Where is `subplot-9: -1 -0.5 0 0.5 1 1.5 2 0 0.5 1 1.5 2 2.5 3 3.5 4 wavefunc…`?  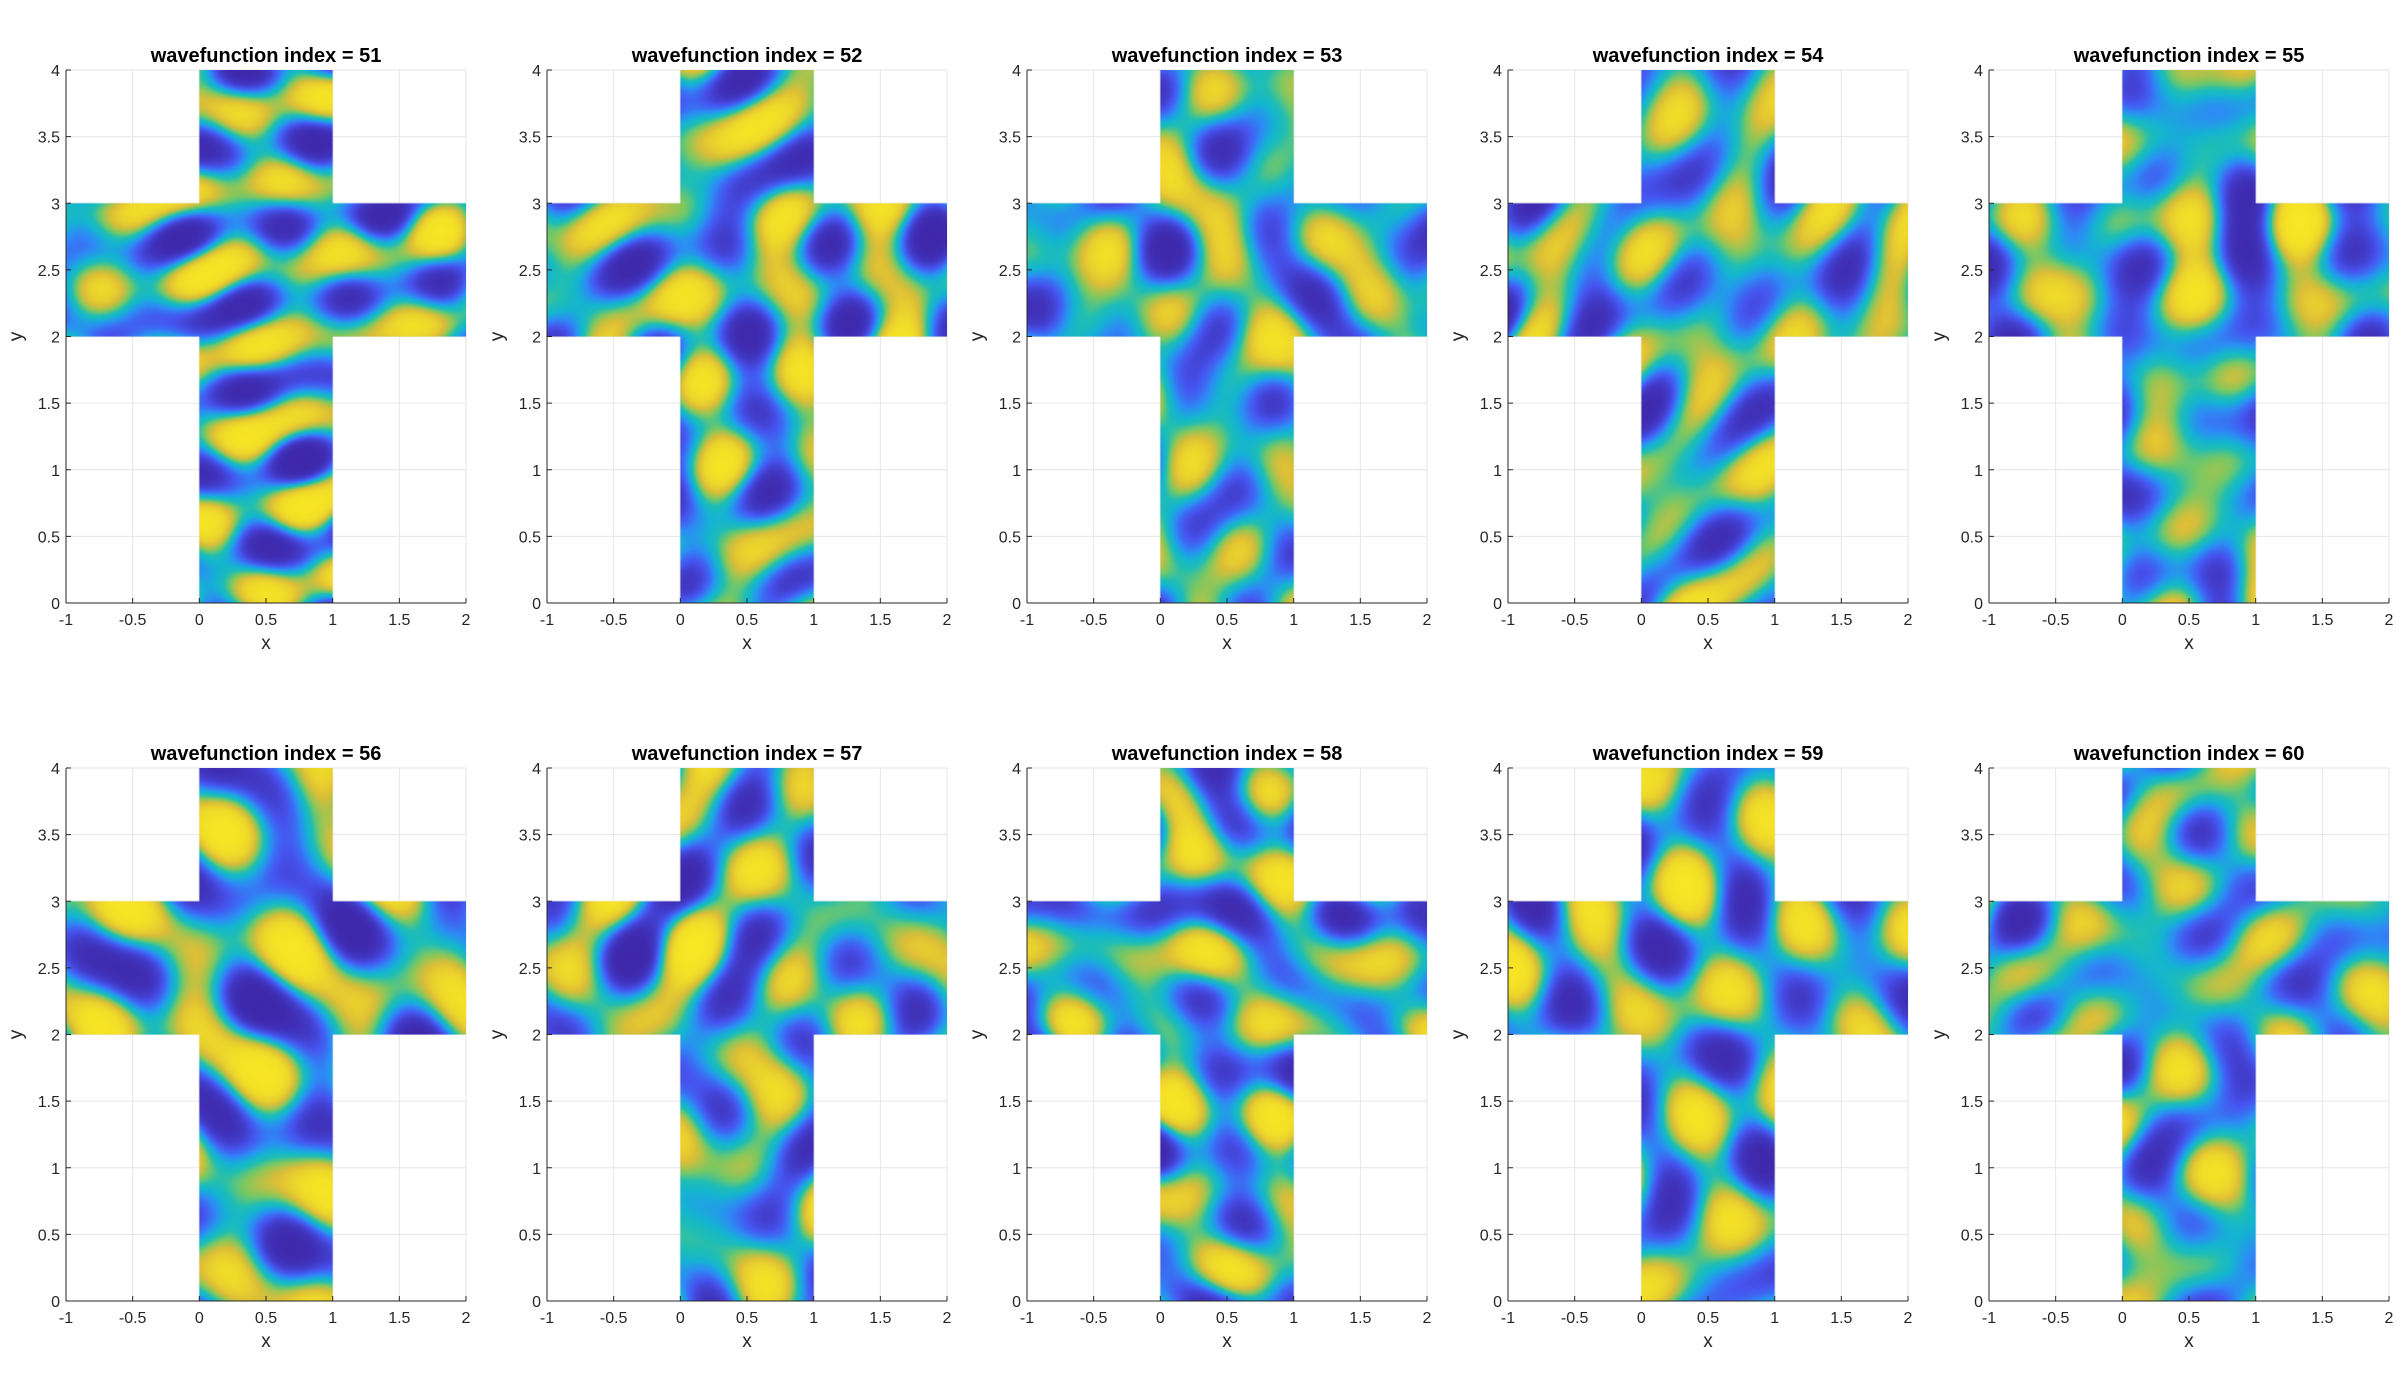 subplot-9: -1 -0.5 0 0.5 1 1.5 2 0 0.5 1 1.5 2 2.5 3 3.5 4 wavefunc… is located at coordinates (1680, 1047).